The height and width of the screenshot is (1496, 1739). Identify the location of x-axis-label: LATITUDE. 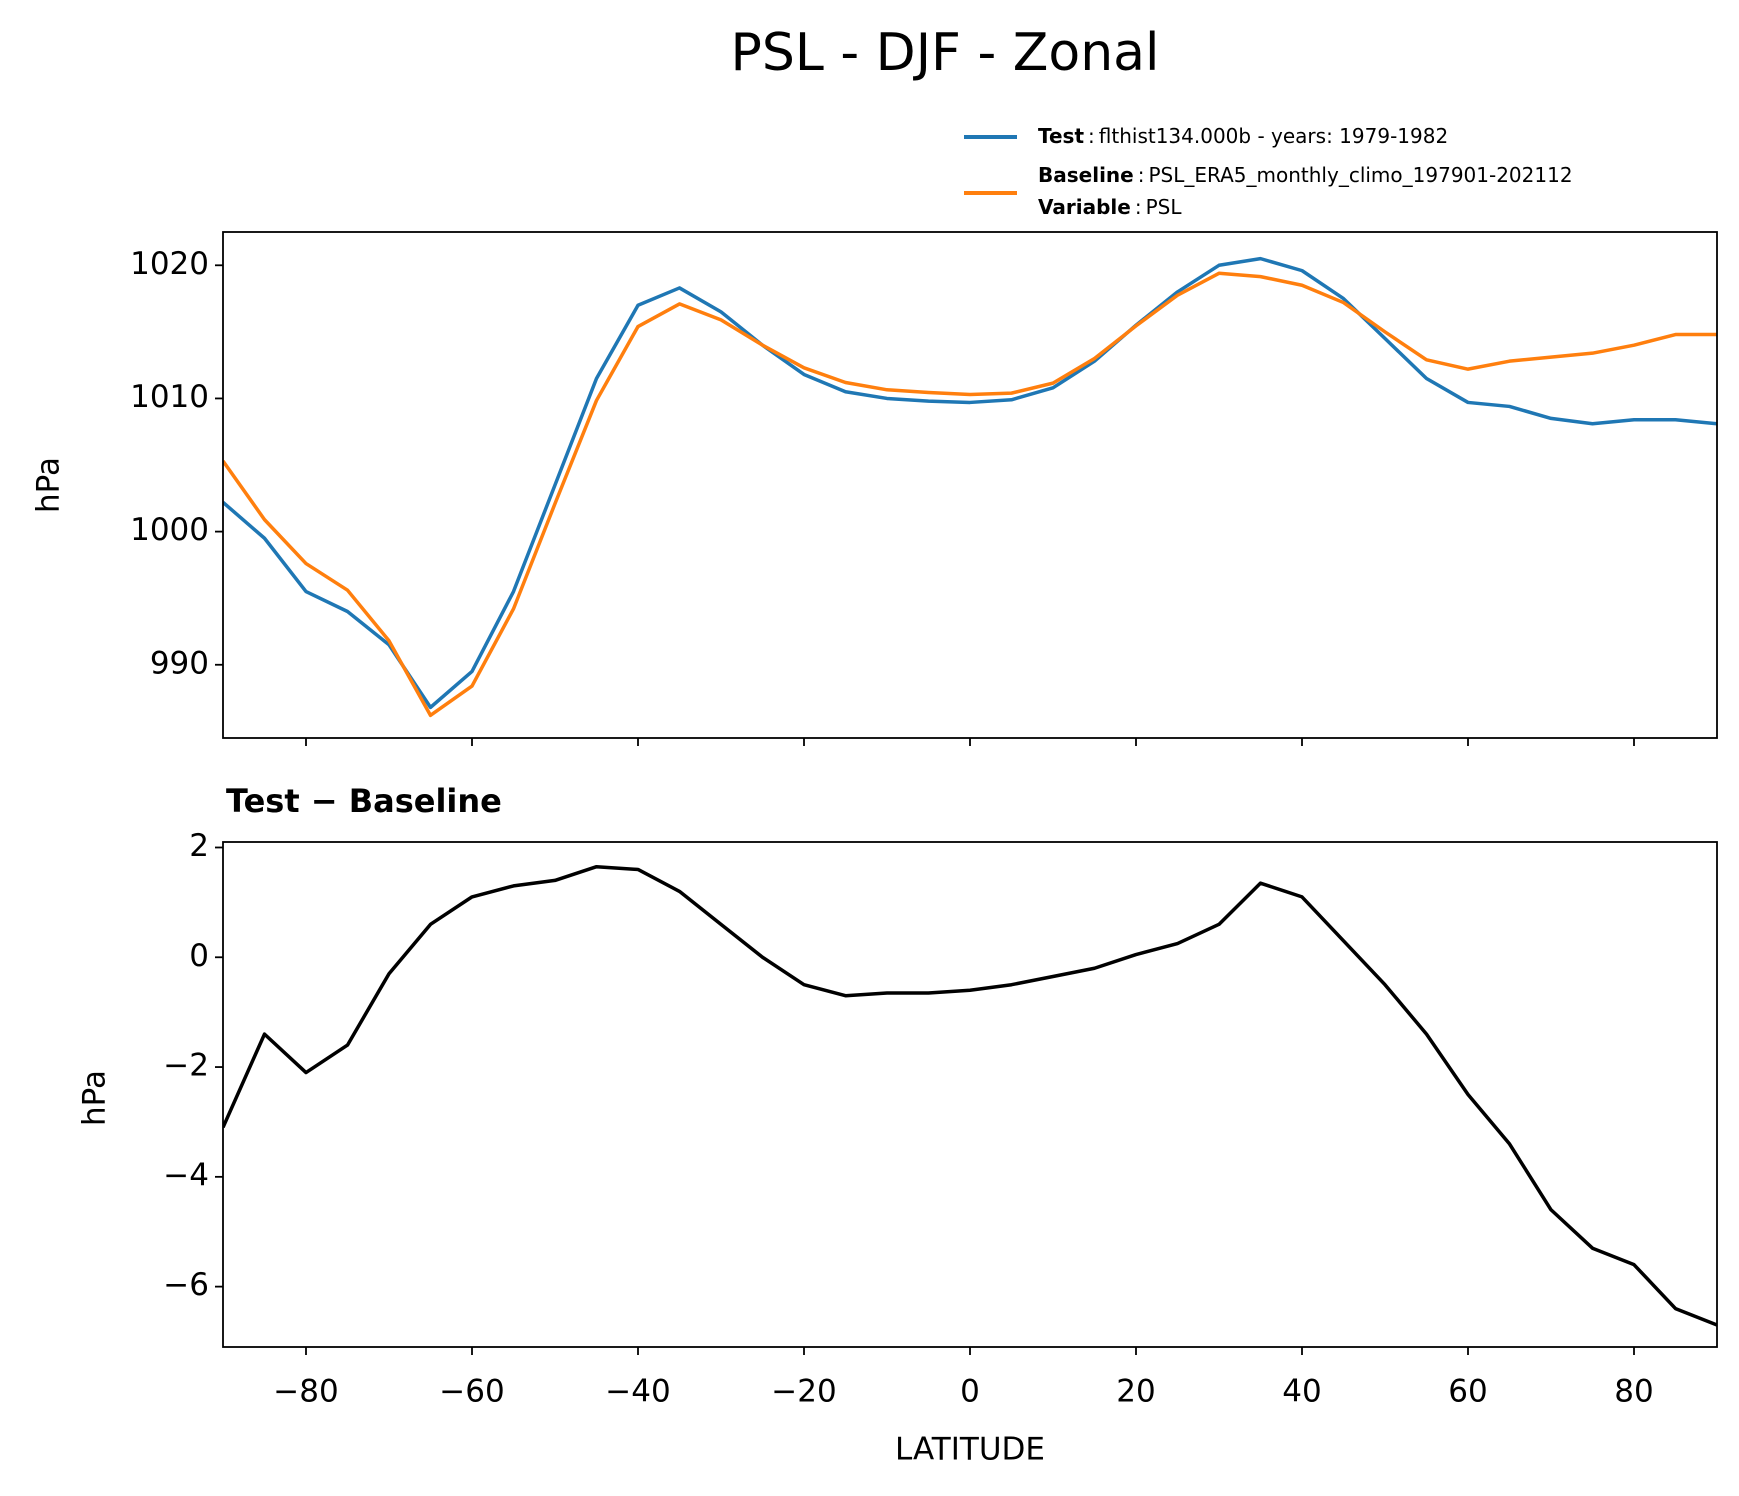
(970, 1450).